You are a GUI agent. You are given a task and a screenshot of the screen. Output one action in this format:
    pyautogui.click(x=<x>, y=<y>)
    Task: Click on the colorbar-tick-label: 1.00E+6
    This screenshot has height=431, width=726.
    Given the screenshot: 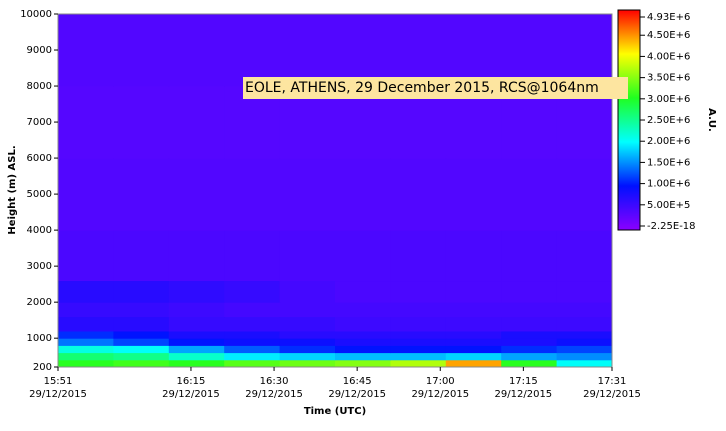 What is the action you would take?
    pyautogui.click(x=668, y=184)
    